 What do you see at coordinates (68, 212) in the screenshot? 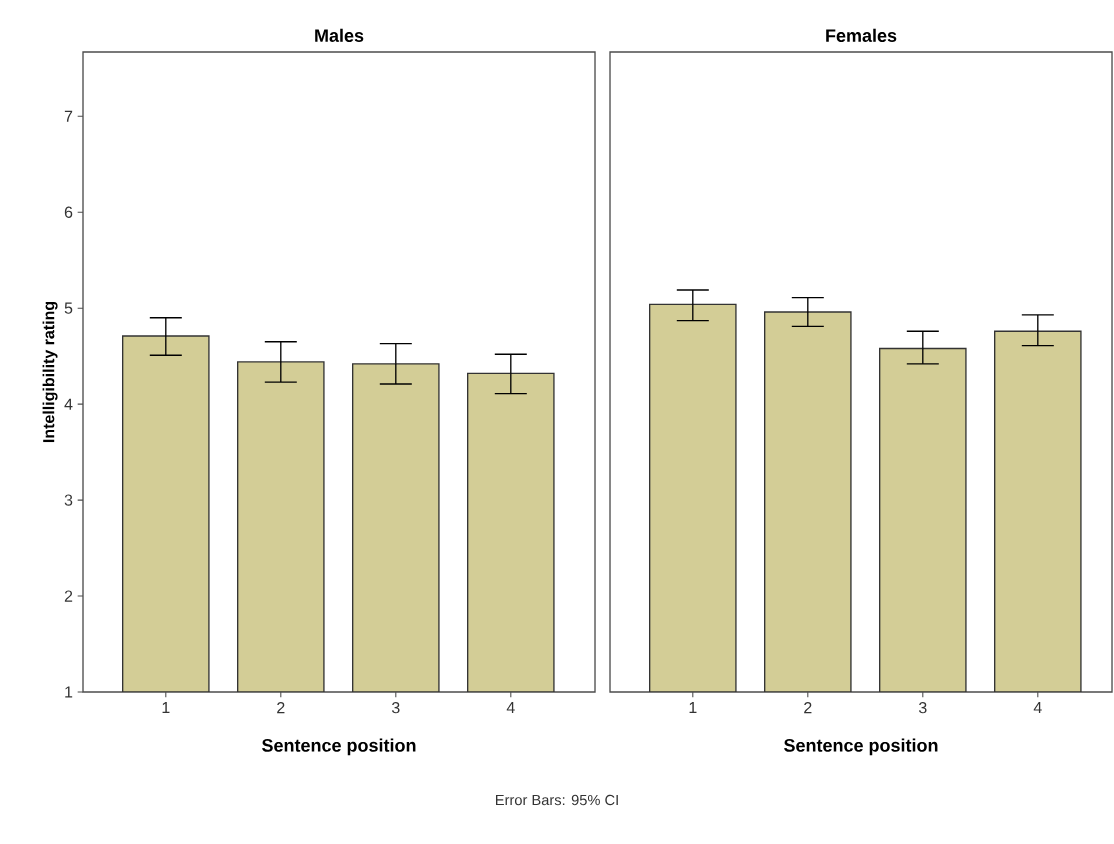
I see `y-tick-label: 6` at bounding box center [68, 212].